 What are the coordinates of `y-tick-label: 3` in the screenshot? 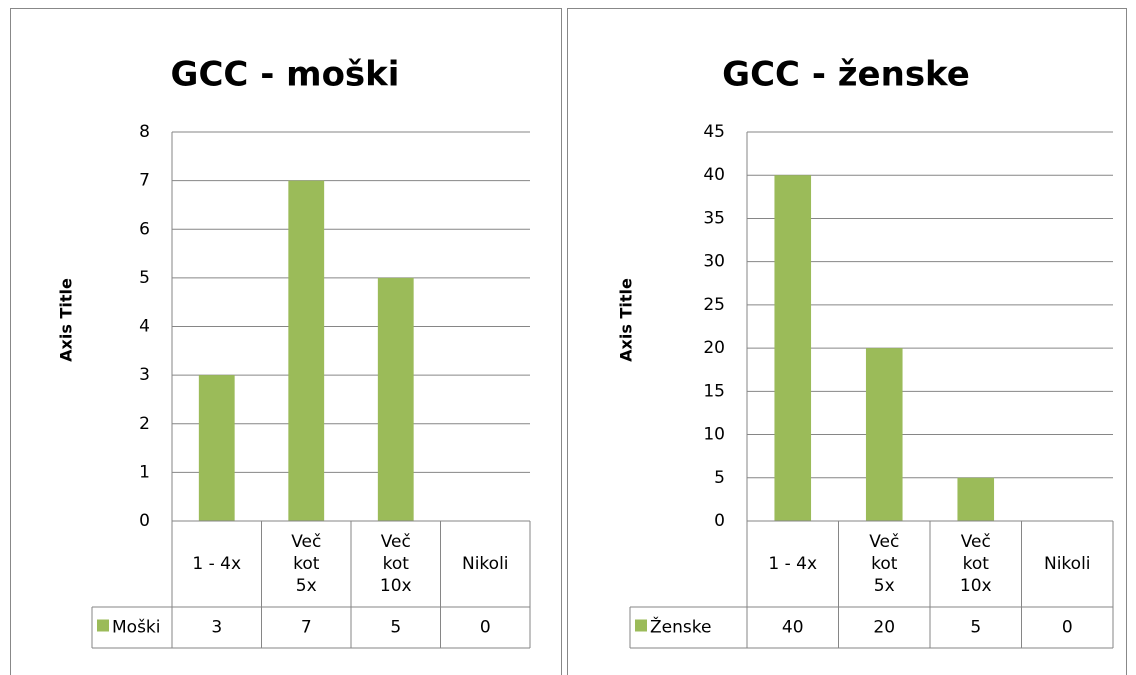 It's located at (144, 375).